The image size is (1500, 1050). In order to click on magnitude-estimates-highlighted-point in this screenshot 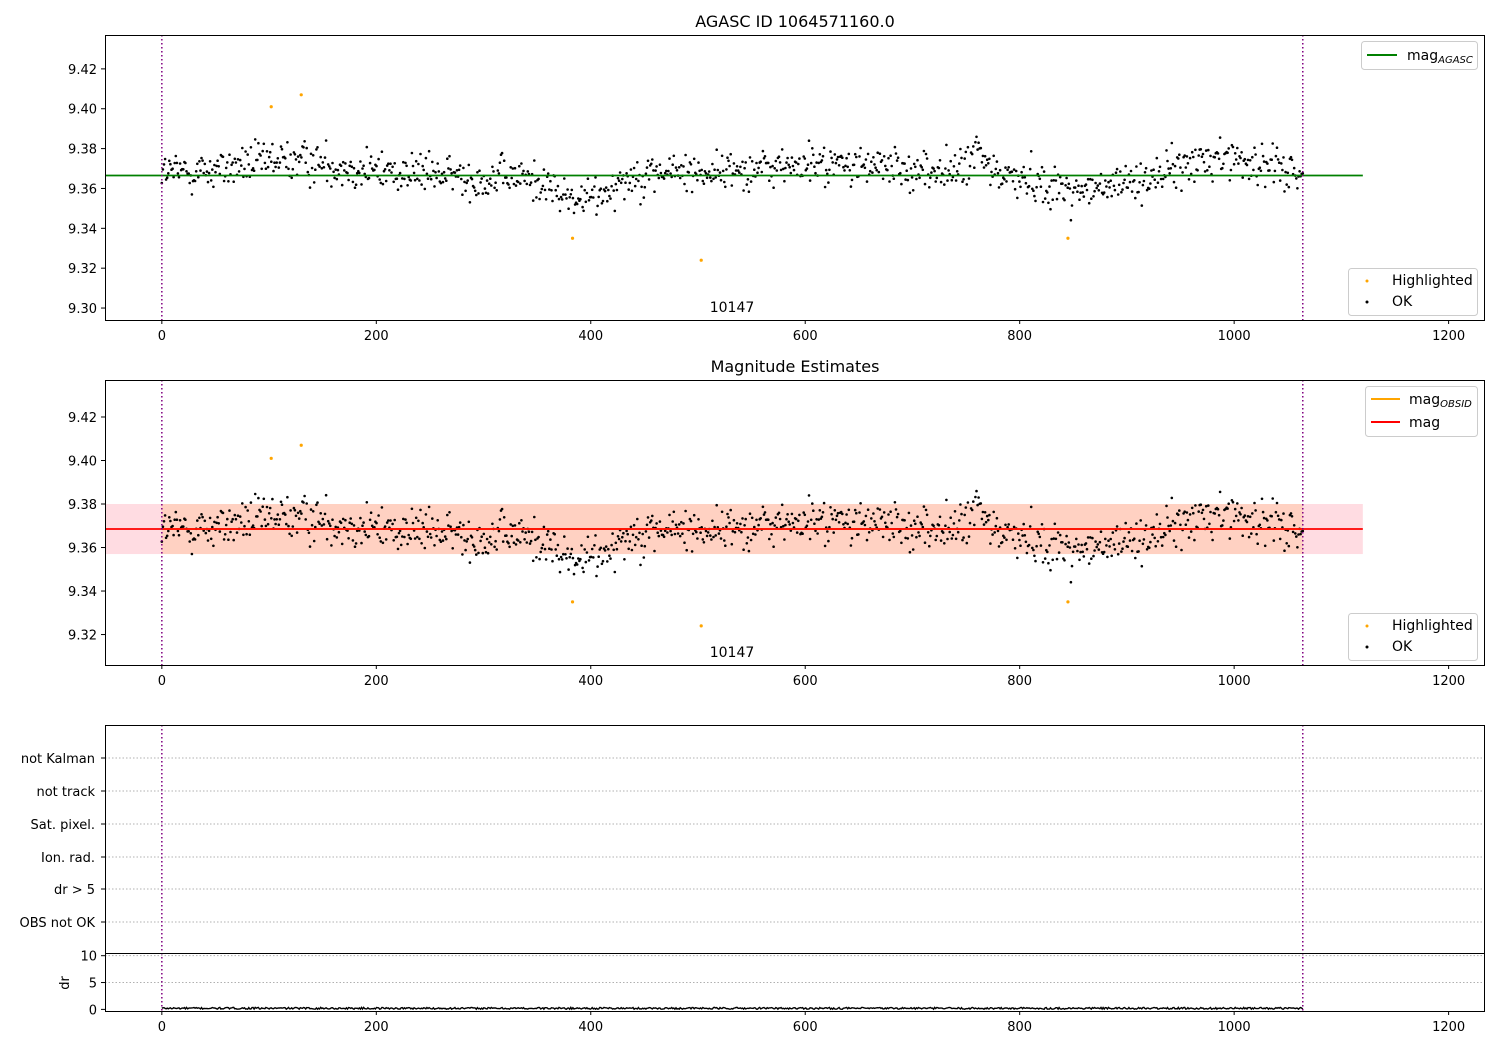, I will do `click(271, 458)`.